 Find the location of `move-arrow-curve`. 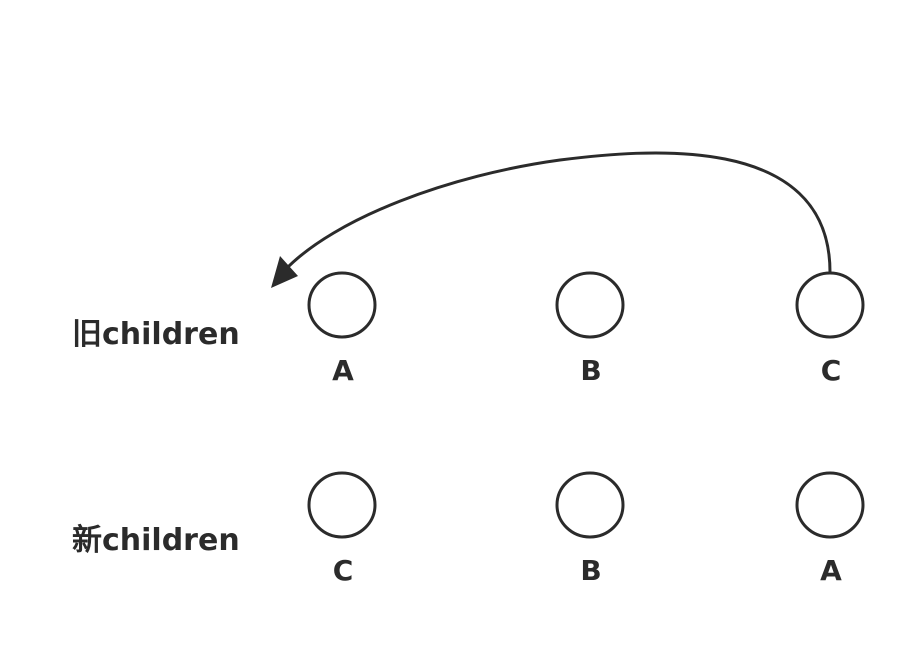

move-arrow-curve is located at coordinates (557, 212).